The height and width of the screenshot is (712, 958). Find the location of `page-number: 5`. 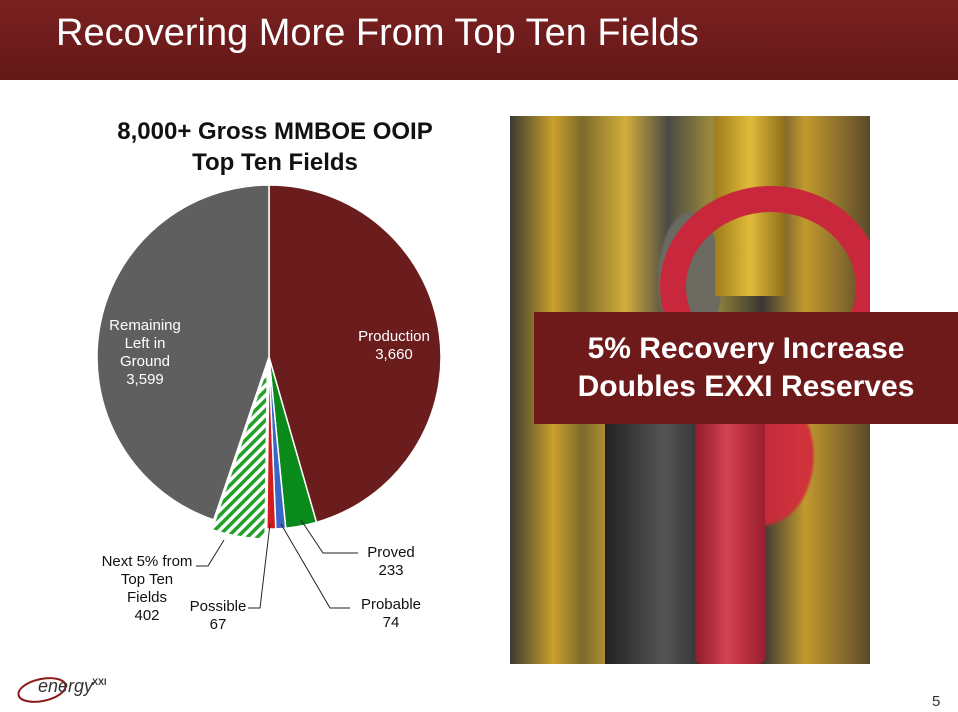

page-number: 5 is located at coordinates (936, 701).